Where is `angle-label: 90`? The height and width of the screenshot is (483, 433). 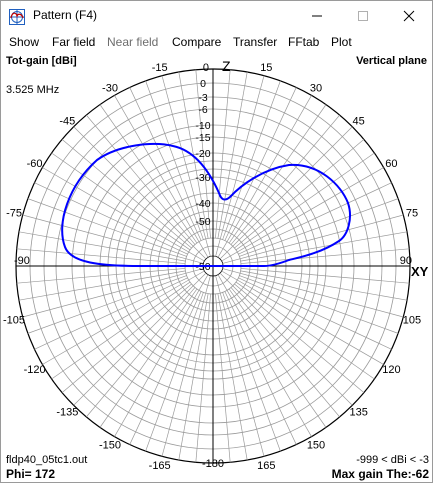 angle-label: 90 is located at coordinates (406, 261).